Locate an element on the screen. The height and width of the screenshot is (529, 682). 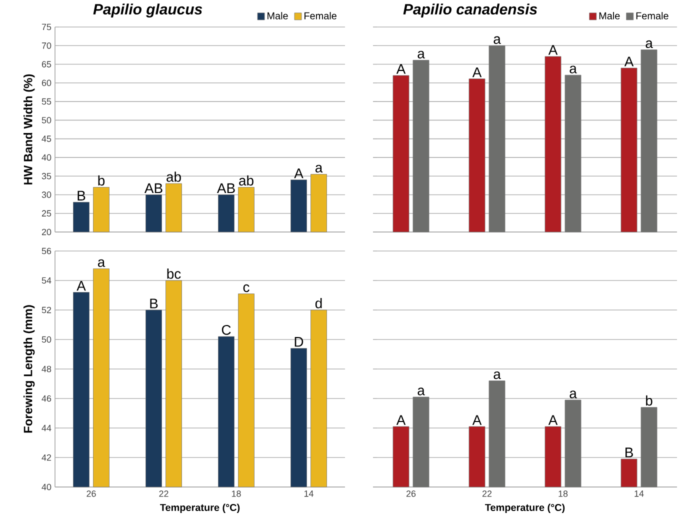
y-tick-label: 54 is located at coordinates (47, 280).